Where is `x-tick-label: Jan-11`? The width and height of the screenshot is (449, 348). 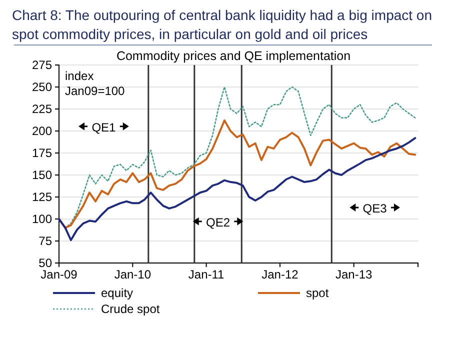 x-tick-label: Jan-11 is located at coordinates (206, 275).